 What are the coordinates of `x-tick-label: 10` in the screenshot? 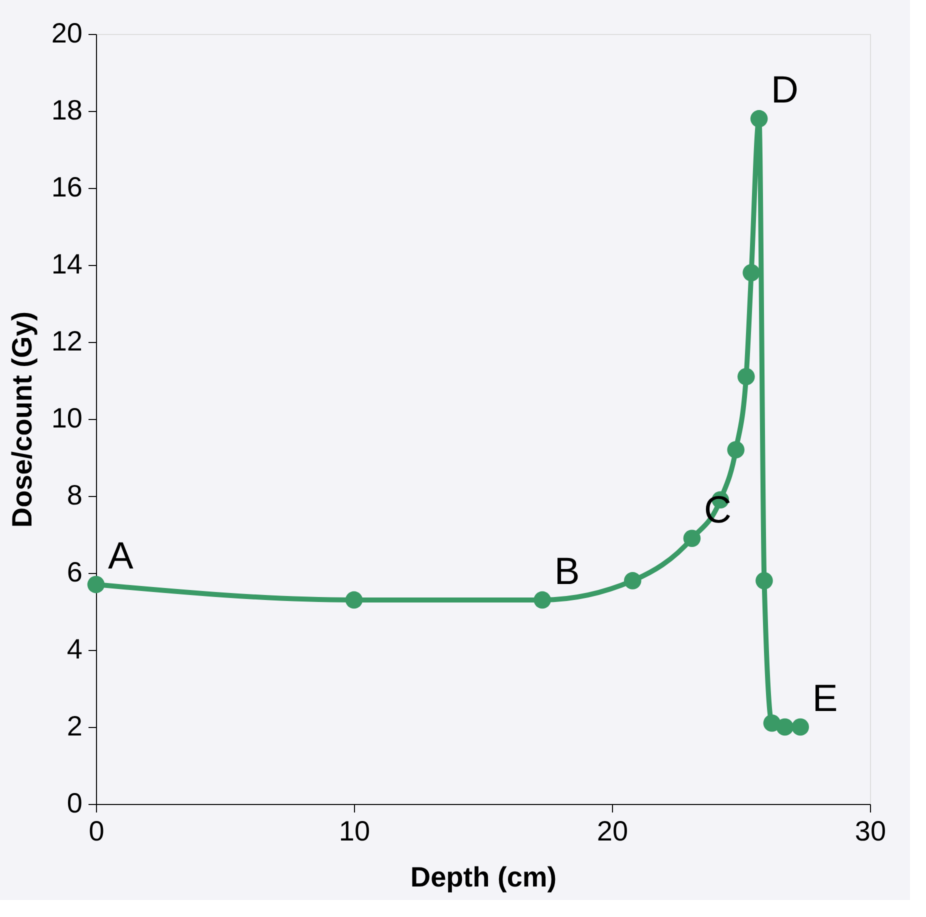 It's located at (354, 831).